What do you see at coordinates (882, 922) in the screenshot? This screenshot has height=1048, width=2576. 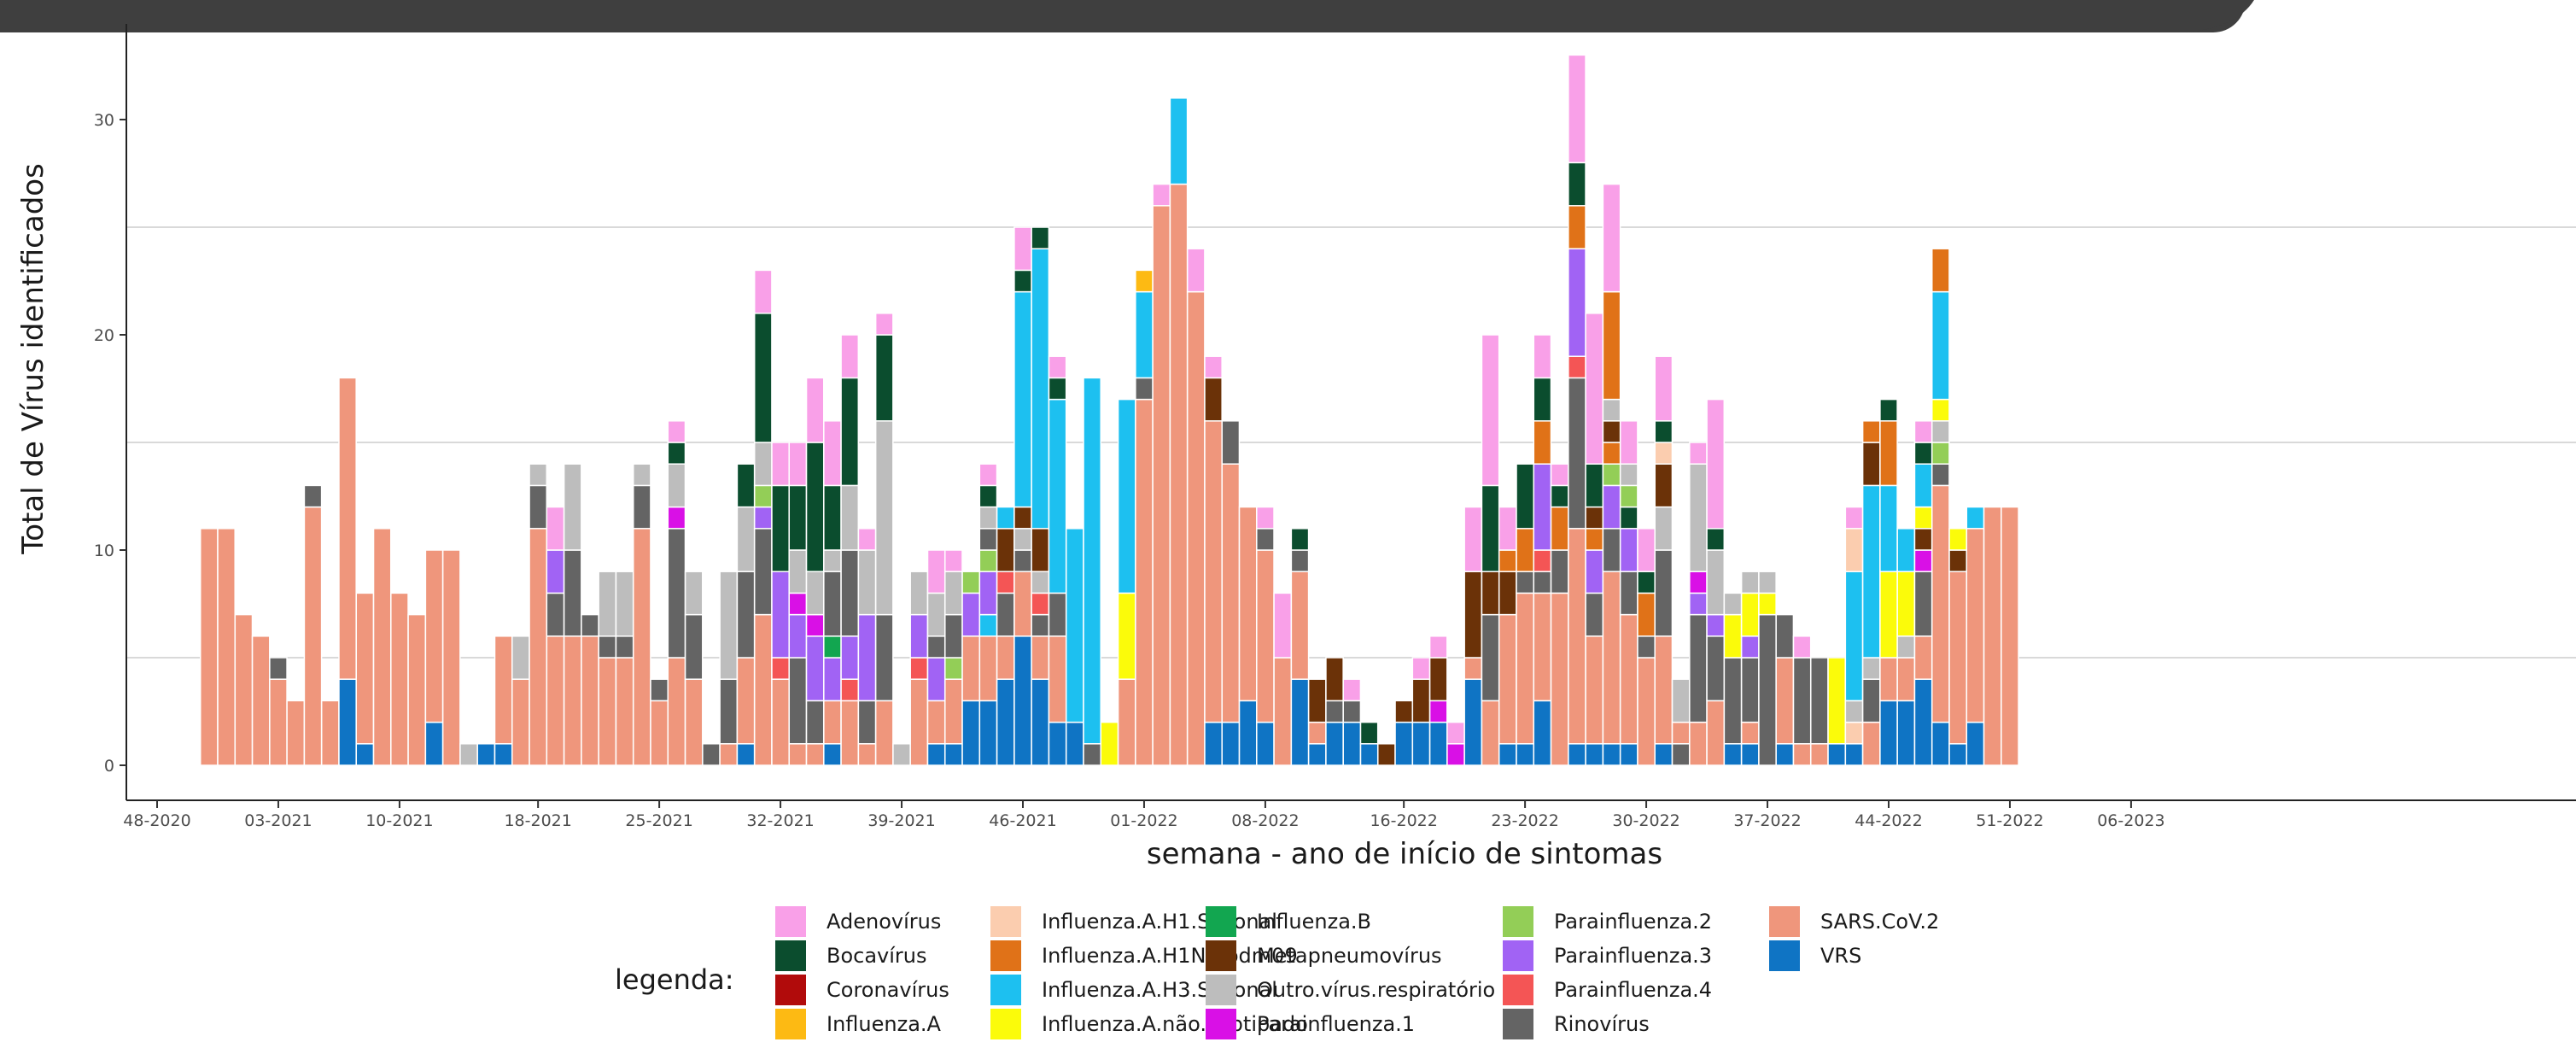 I see `legend-item-adenovirus: Adenovírus` at bounding box center [882, 922].